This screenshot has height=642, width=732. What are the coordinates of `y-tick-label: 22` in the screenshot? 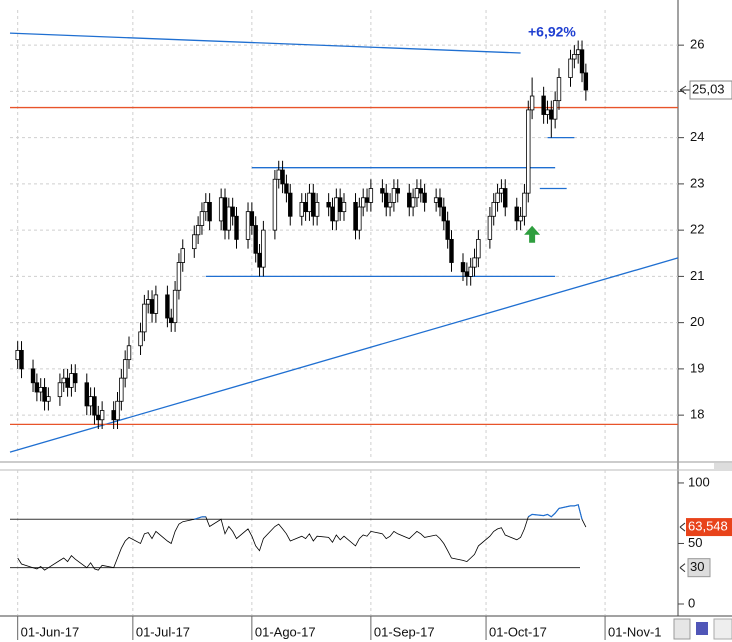 It's located at (697, 229).